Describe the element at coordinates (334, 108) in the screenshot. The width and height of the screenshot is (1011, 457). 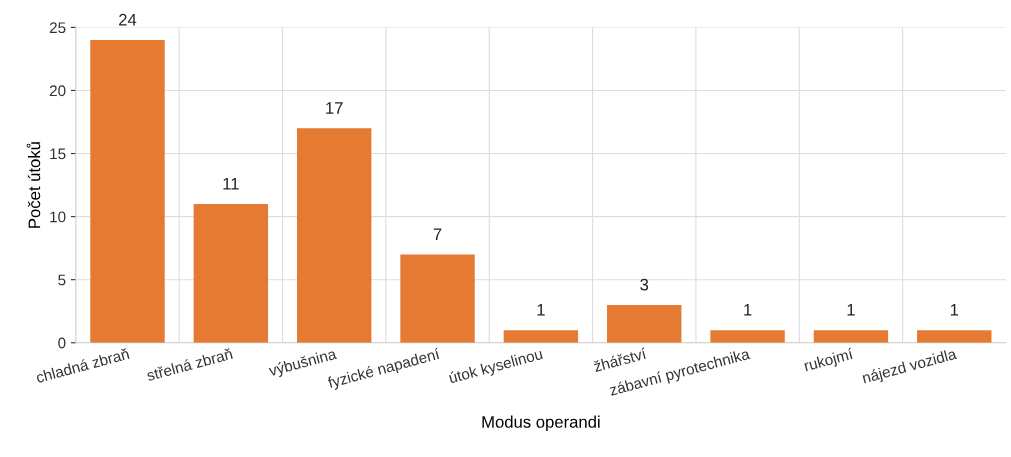
I see `data-label: 17` at that location.